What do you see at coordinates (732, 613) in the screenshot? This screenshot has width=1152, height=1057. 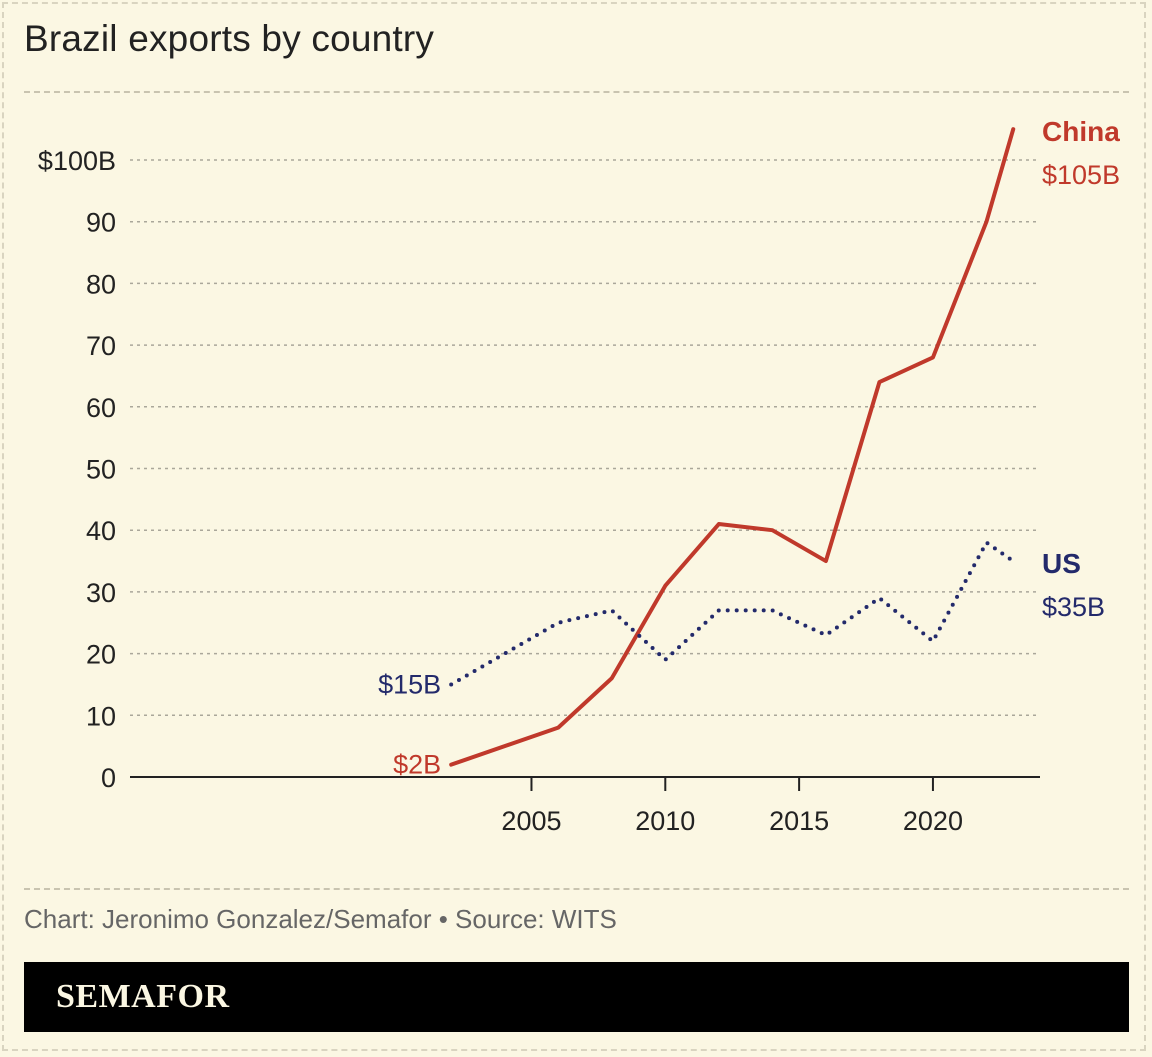 I see `us-series-line` at bounding box center [732, 613].